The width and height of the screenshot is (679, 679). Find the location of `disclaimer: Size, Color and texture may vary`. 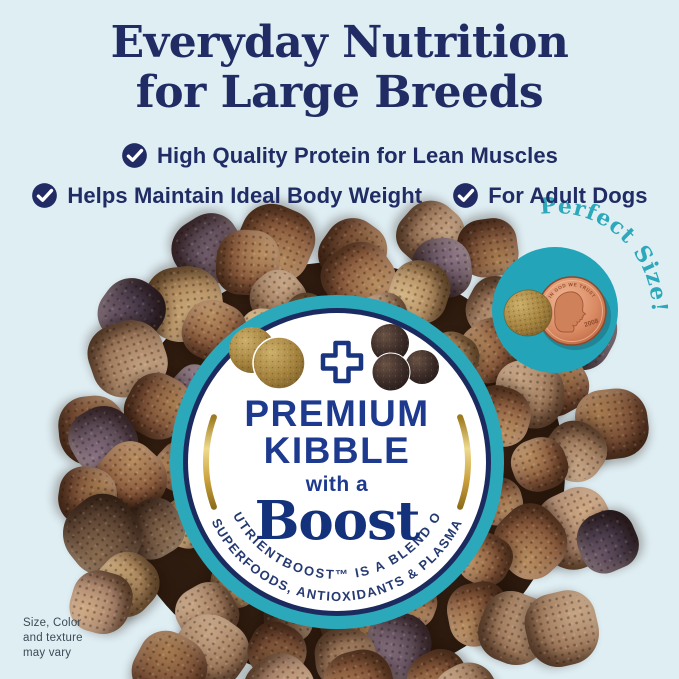

disclaimer: Size, Color and texture may vary is located at coordinates (53, 638).